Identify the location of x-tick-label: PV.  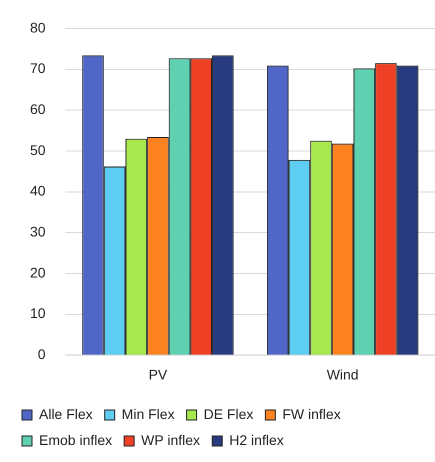
(158, 374).